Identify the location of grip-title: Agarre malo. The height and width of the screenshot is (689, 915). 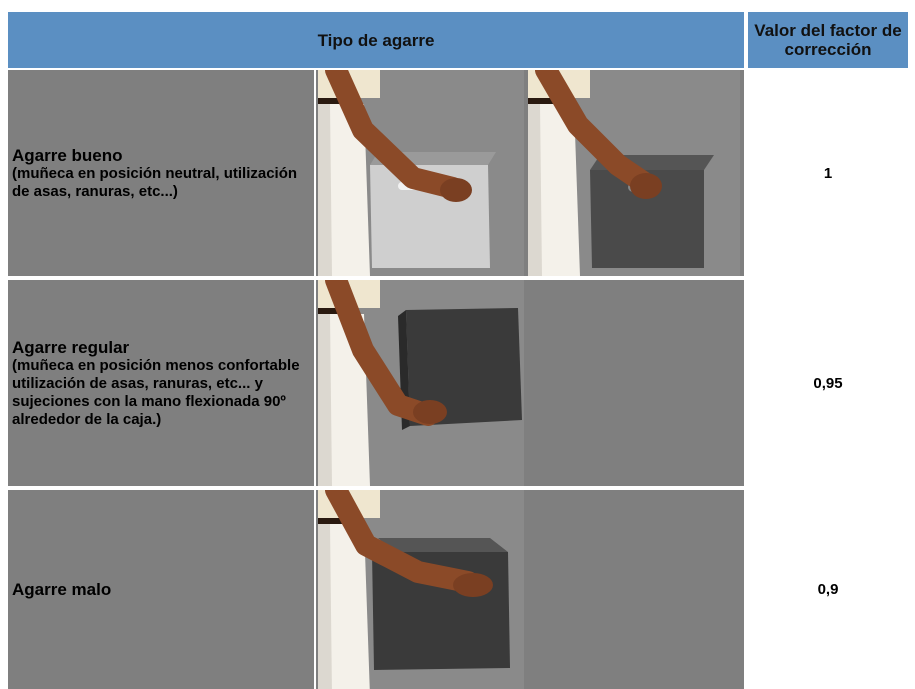
(62, 589).